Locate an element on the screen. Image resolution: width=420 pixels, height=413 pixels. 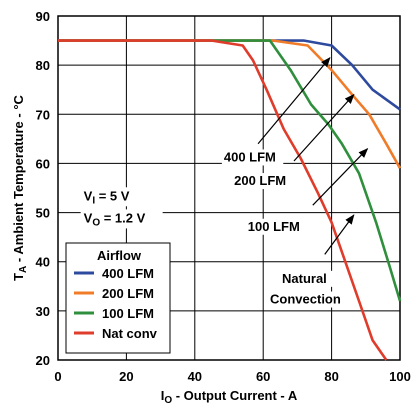
annotation-label: 400 LFM is located at coordinates (250, 156).